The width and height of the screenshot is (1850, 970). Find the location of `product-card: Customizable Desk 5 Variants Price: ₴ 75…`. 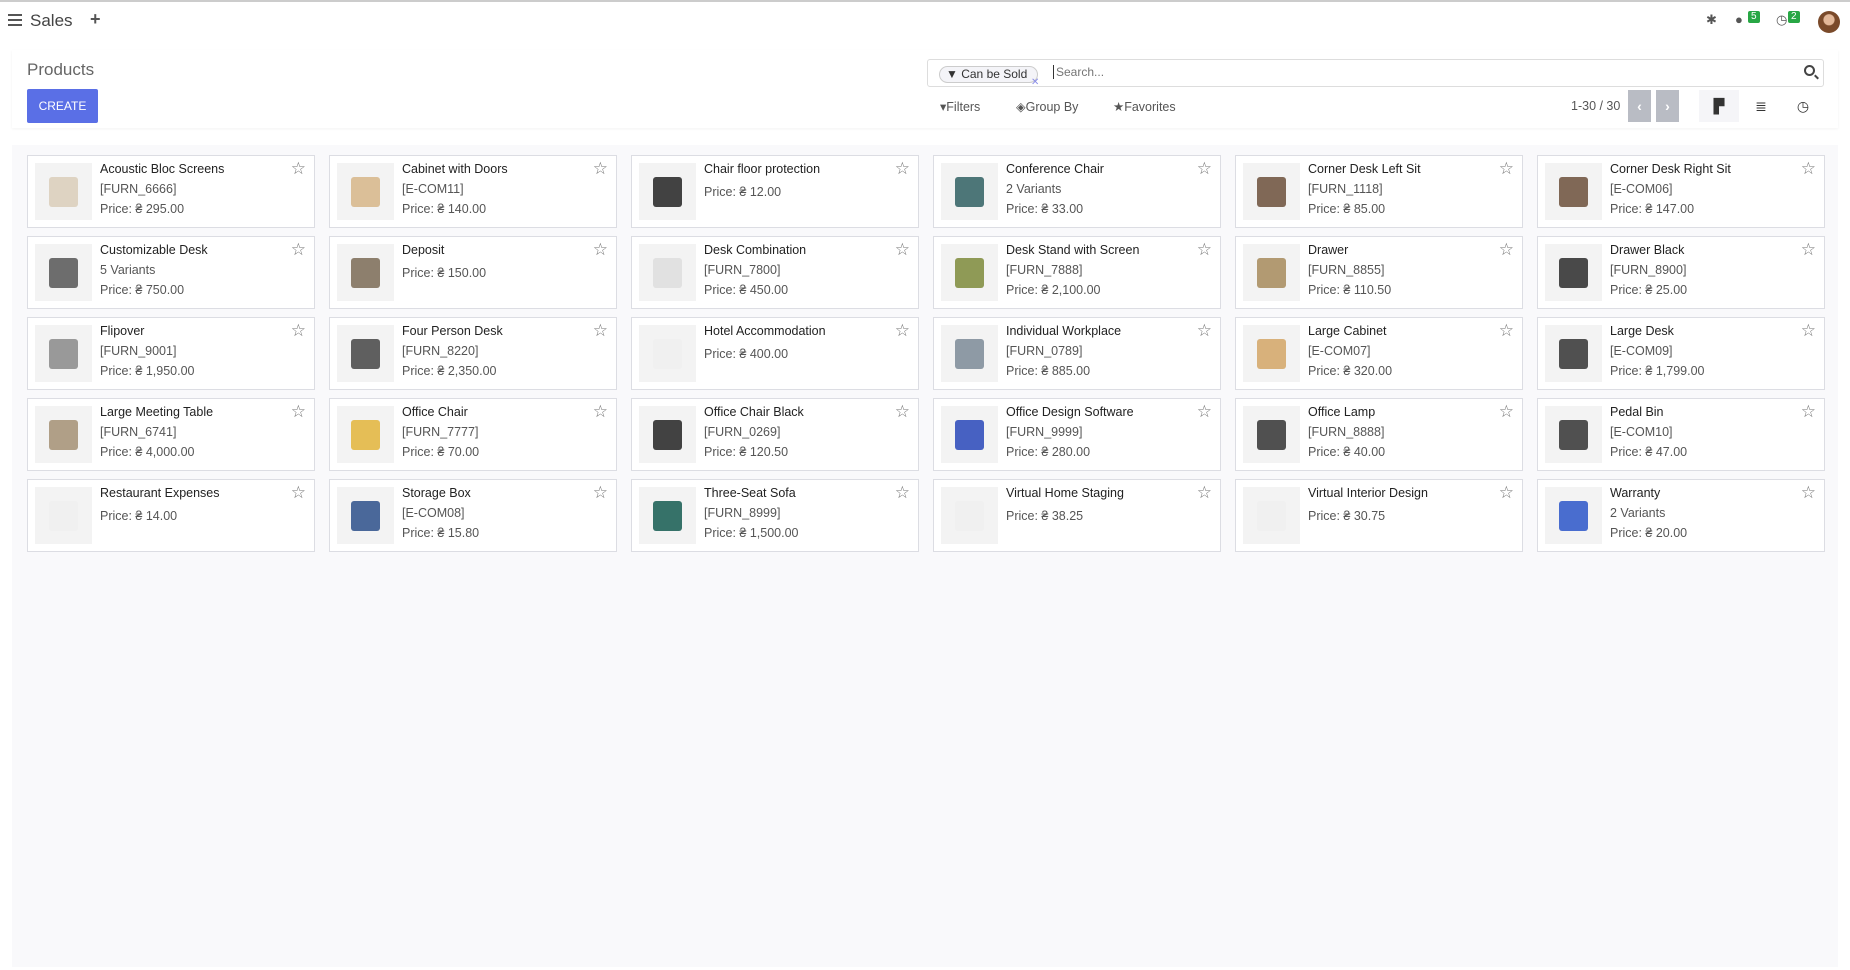

product-card: Customizable Desk 5 Variants Price: ₴ 75… is located at coordinates (171, 272).